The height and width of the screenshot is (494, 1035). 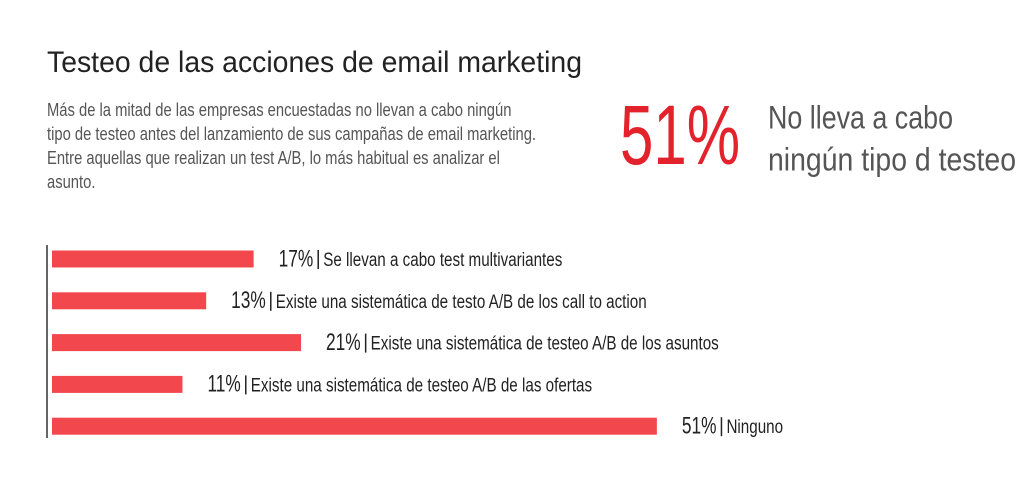 I want to click on highlight-text: No lleva a cabo, so click(x=860, y=117).